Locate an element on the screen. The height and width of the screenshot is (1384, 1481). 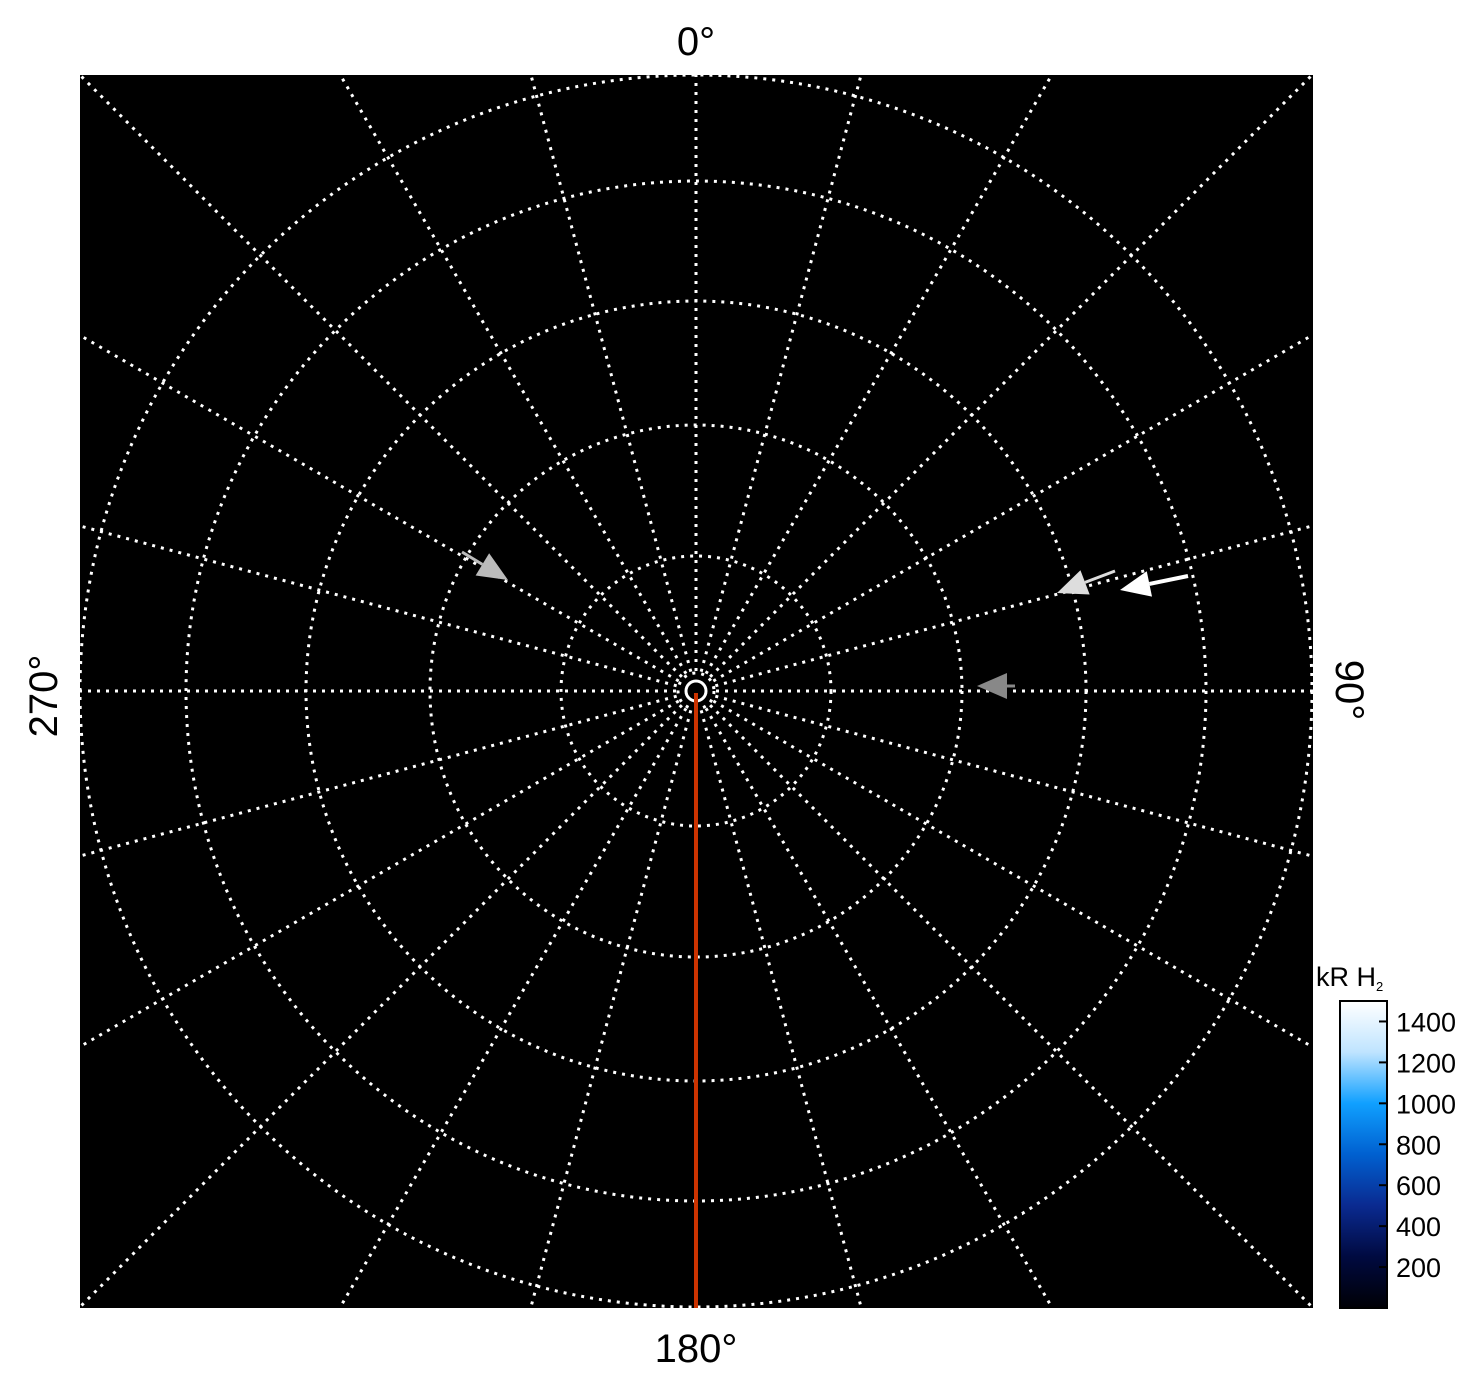
angle-label-0: 0° is located at coordinates (696, 42).